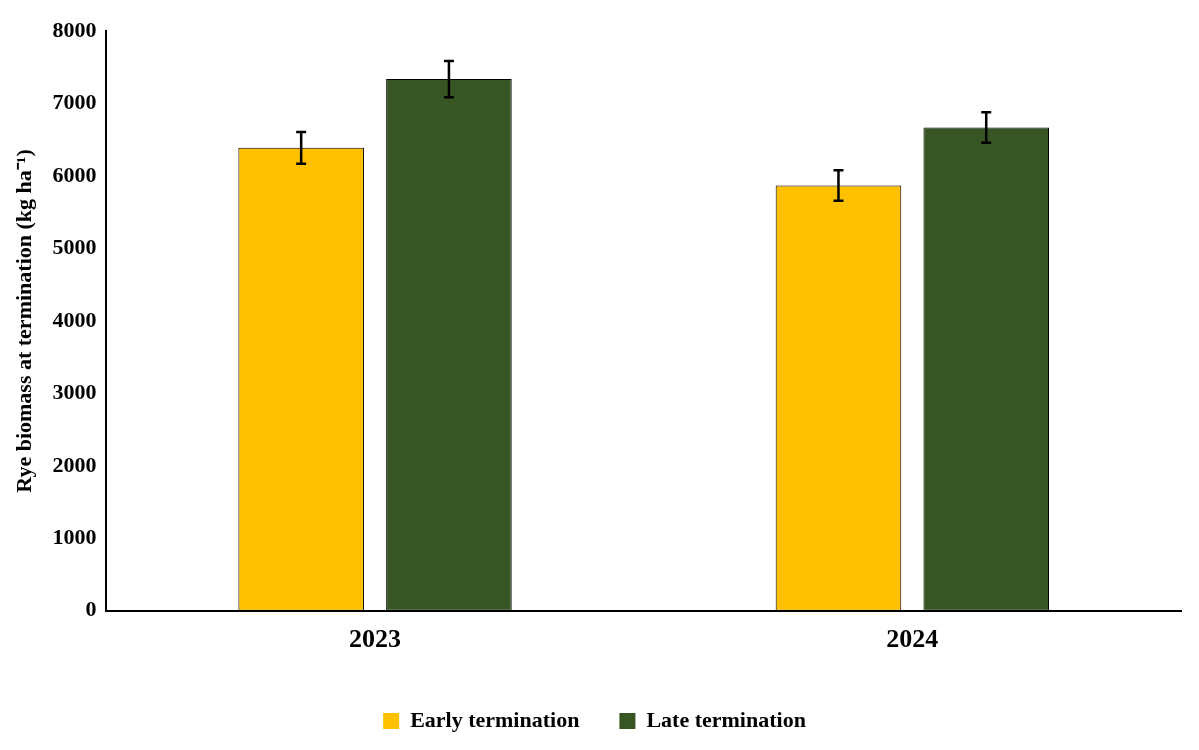 The image size is (1199, 750). Describe the element at coordinates (912, 639) in the screenshot. I see `x-tick-label: 2024` at that location.